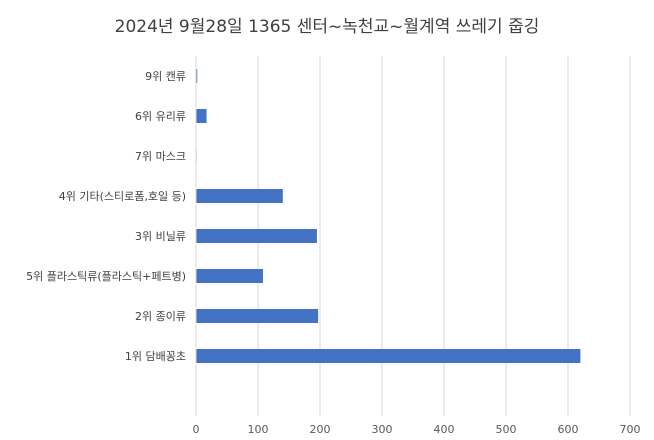 The height and width of the screenshot is (440, 654). I want to click on category-label: 1위 담배꽁초, so click(155, 356).